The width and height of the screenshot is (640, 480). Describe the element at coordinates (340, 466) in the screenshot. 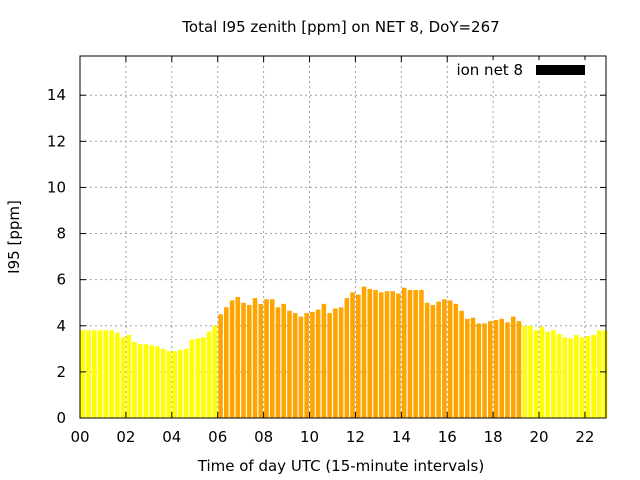

I see `x-axis-label: Time of day UTC (15-minute intervals)` at that location.